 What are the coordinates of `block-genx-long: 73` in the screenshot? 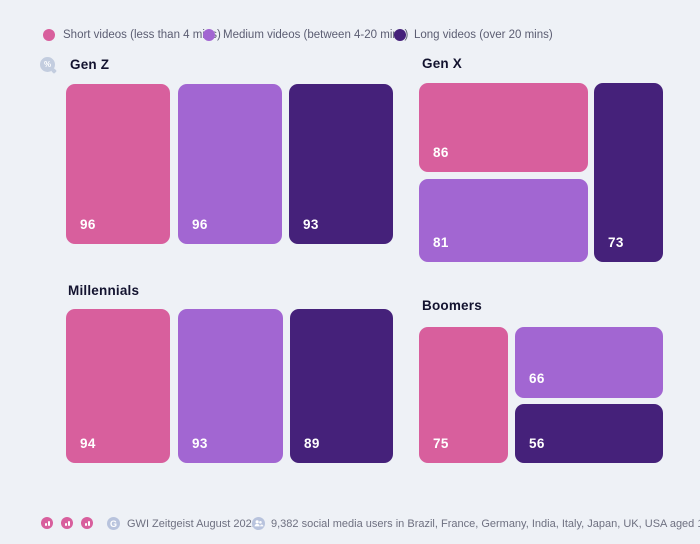 It's located at (628, 172).